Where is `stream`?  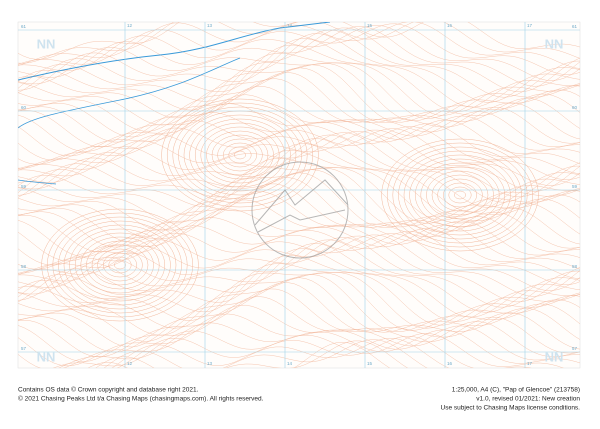 stream is located at coordinates (37, 182).